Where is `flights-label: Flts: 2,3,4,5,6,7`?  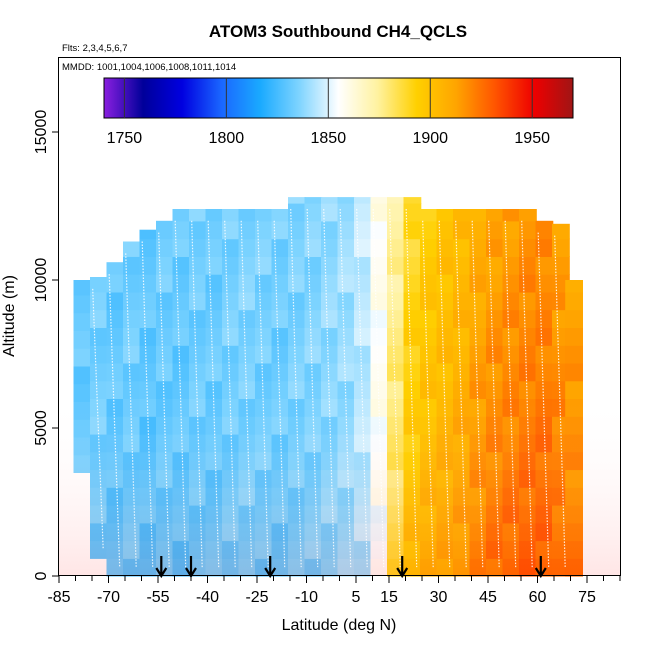
flights-label: Flts: 2,3,4,5,6,7 is located at coordinates (94, 48).